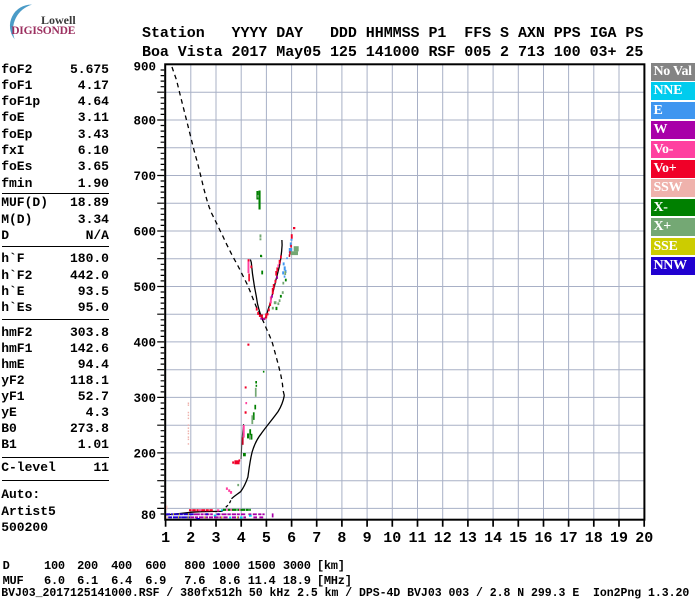  I want to click on svg-text: 800, so click(144, 121).